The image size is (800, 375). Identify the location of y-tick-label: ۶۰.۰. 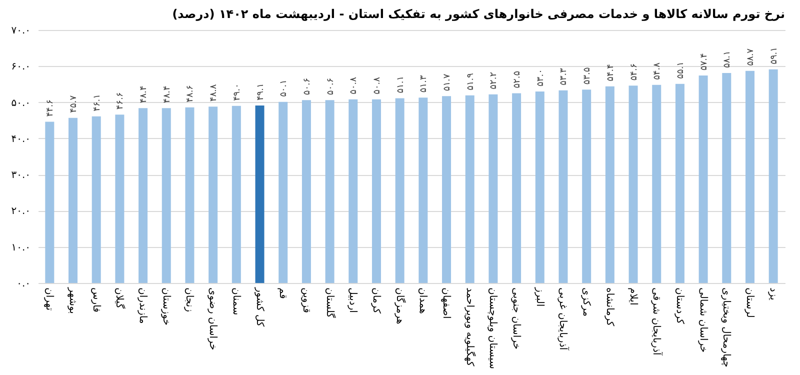
(20, 67).